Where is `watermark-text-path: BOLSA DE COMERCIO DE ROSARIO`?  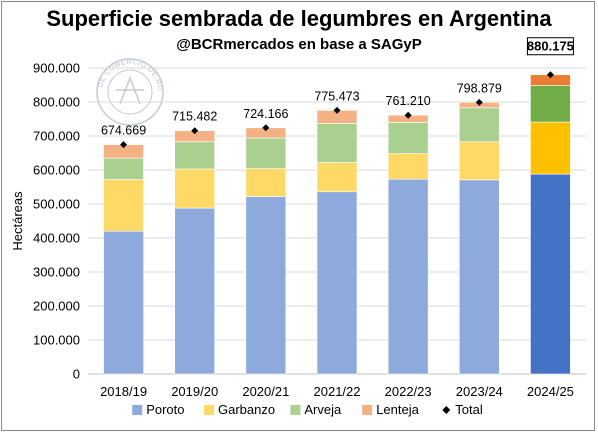 watermark-text-path: BOLSA DE COMERCIO DE ROSARIO is located at coordinates (81, 46).